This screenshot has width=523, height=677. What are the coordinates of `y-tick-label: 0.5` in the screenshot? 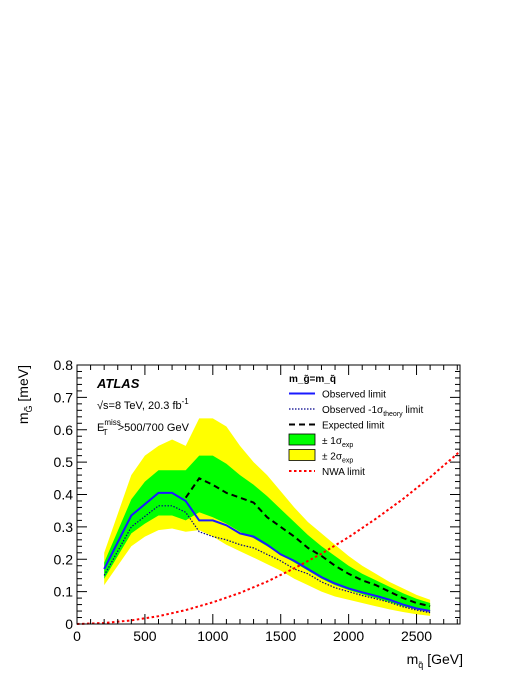 It's located at (64, 462).